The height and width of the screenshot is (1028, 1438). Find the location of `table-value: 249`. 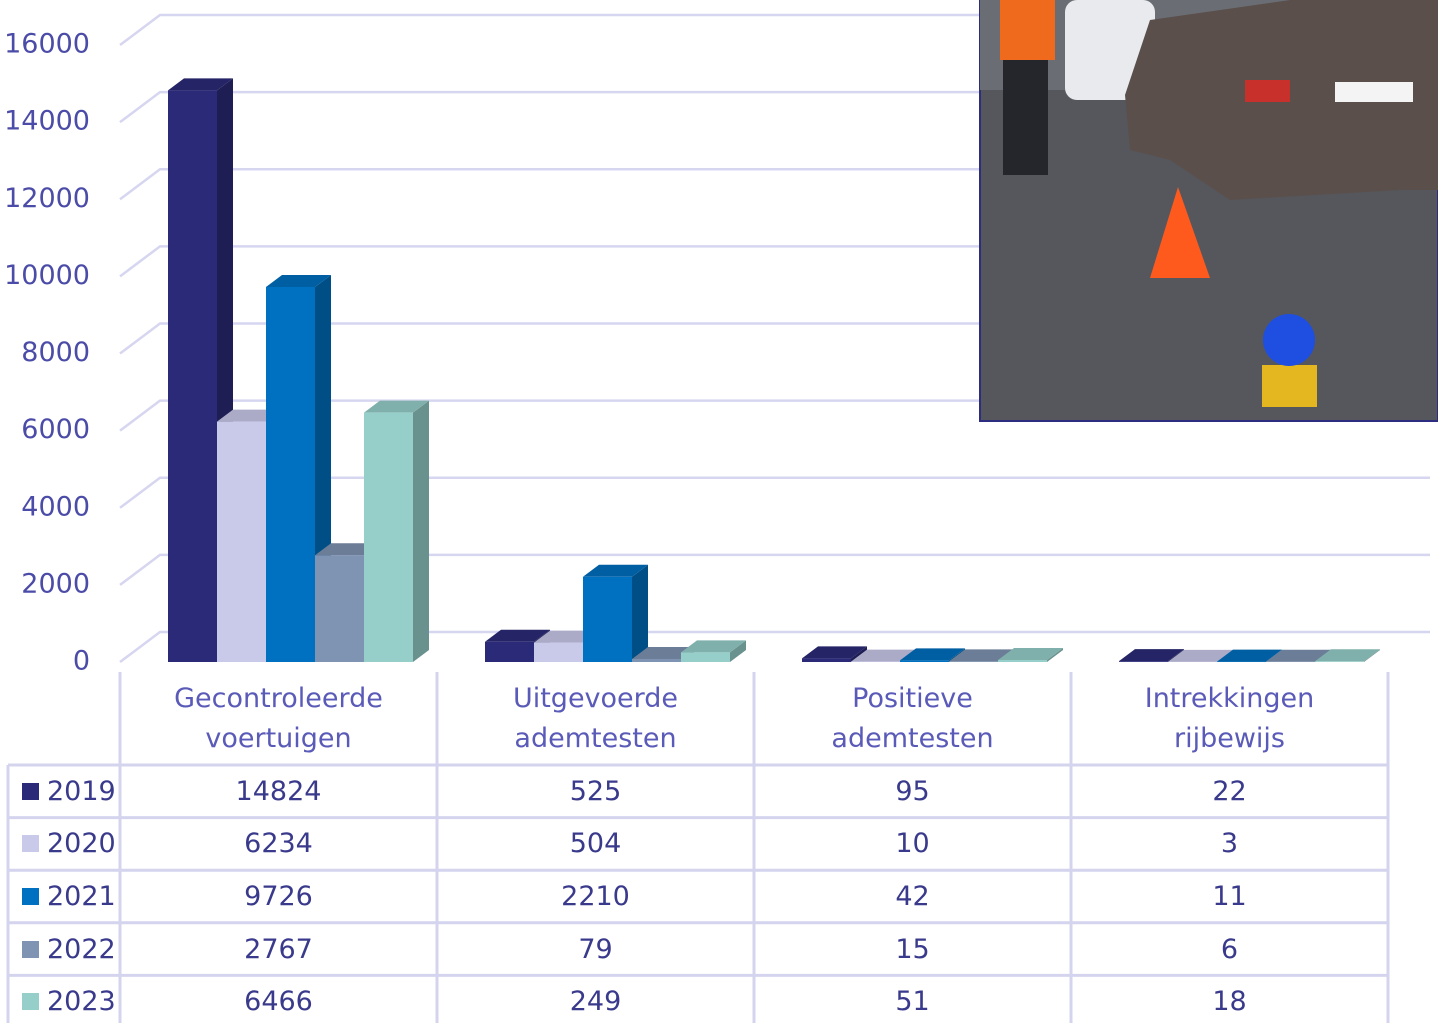

table-value: 249 is located at coordinates (595, 1001).